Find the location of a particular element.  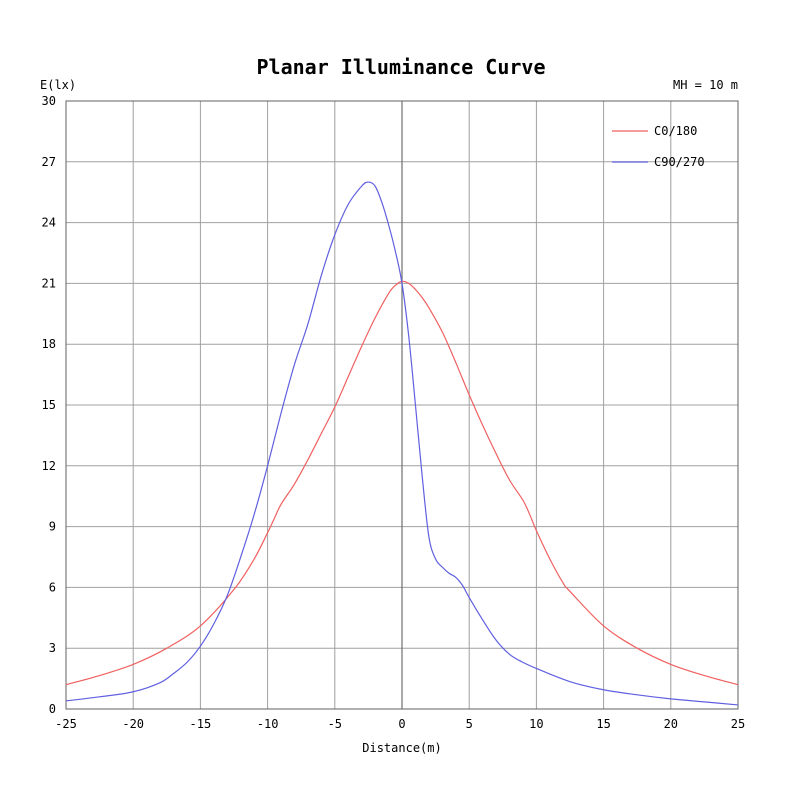

y-tick-label: 27 is located at coordinates (49, 162).